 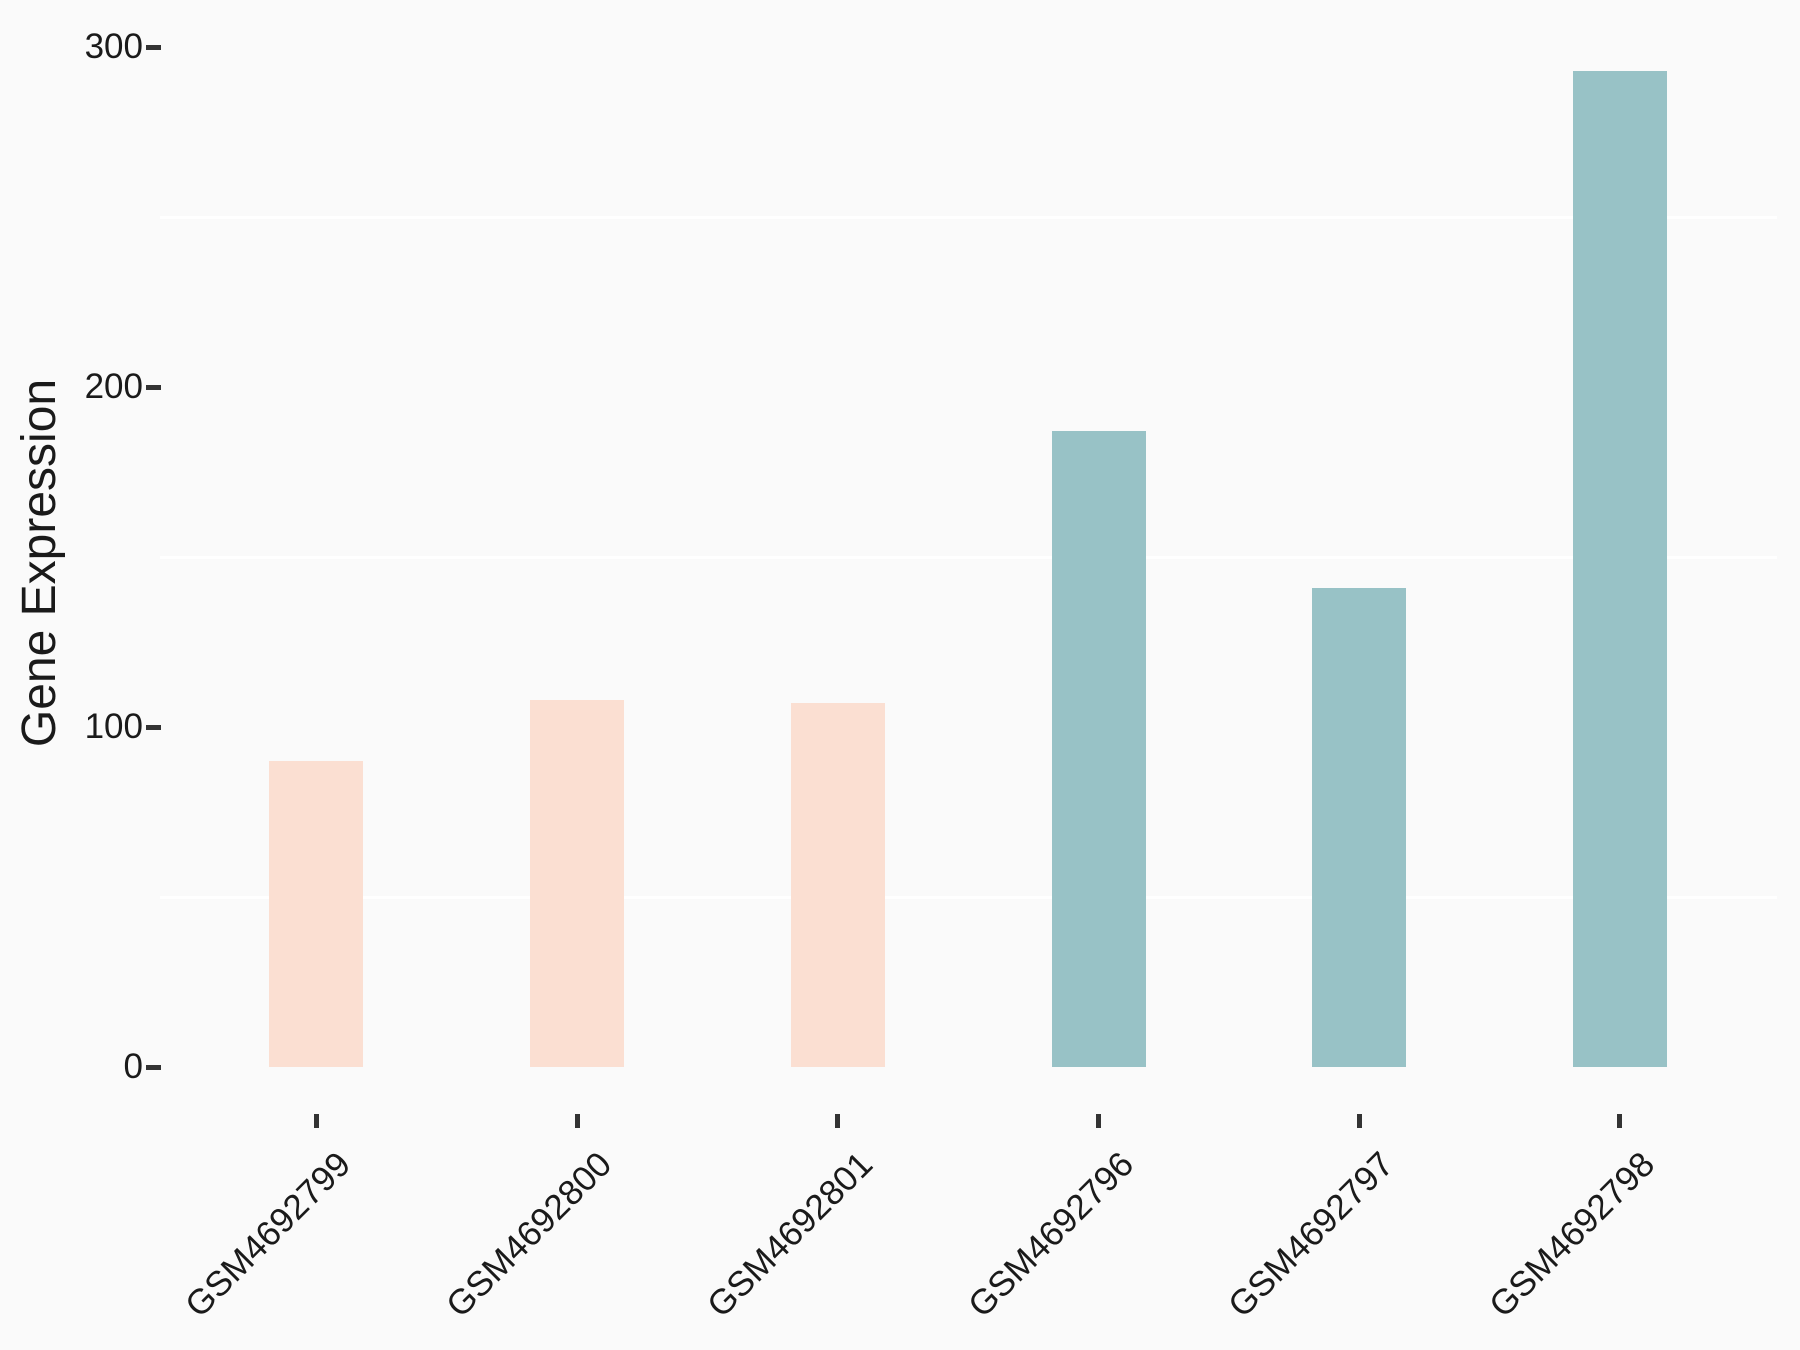 What do you see at coordinates (316, 1121) in the screenshot?
I see `x-tick-mark-GSM4692799` at bounding box center [316, 1121].